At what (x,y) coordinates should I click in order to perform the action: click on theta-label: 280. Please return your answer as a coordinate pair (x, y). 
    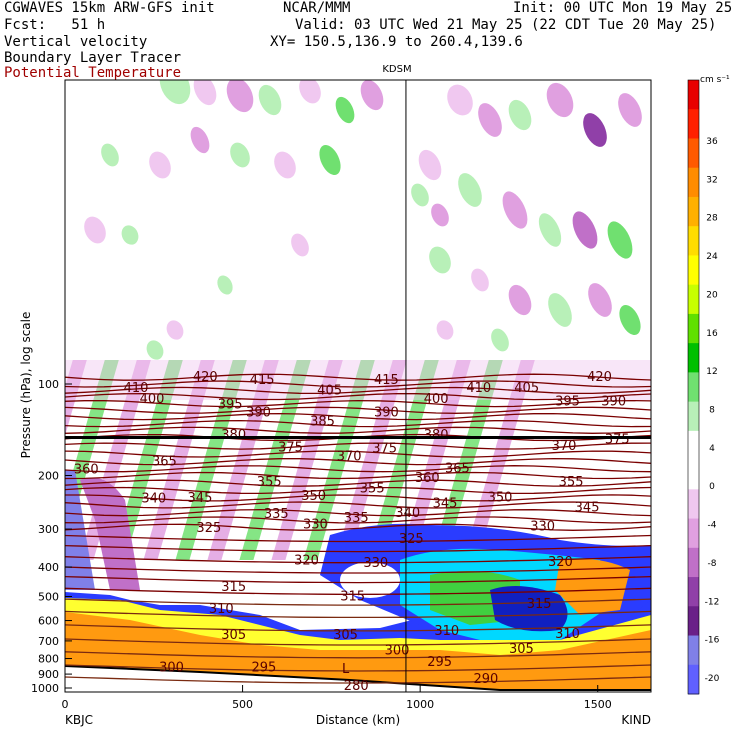
    Looking at the image, I should click on (356, 686).